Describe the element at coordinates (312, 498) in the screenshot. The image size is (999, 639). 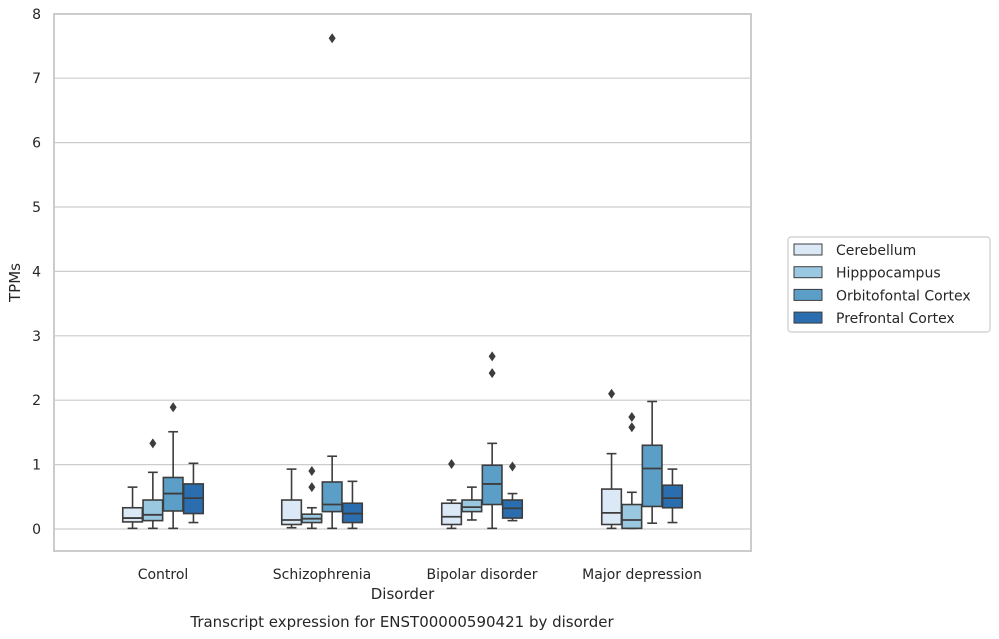
I see `box-hipppocampus-schizophrenia` at that location.